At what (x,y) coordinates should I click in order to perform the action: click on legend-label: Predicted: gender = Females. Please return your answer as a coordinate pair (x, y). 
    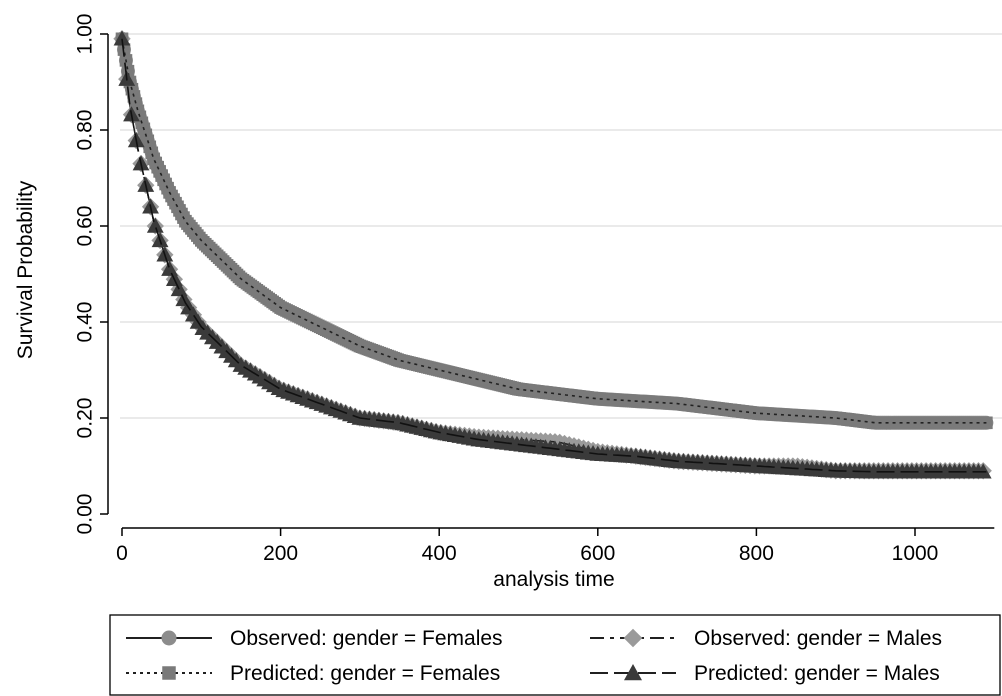
    Looking at the image, I should click on (365, 673).